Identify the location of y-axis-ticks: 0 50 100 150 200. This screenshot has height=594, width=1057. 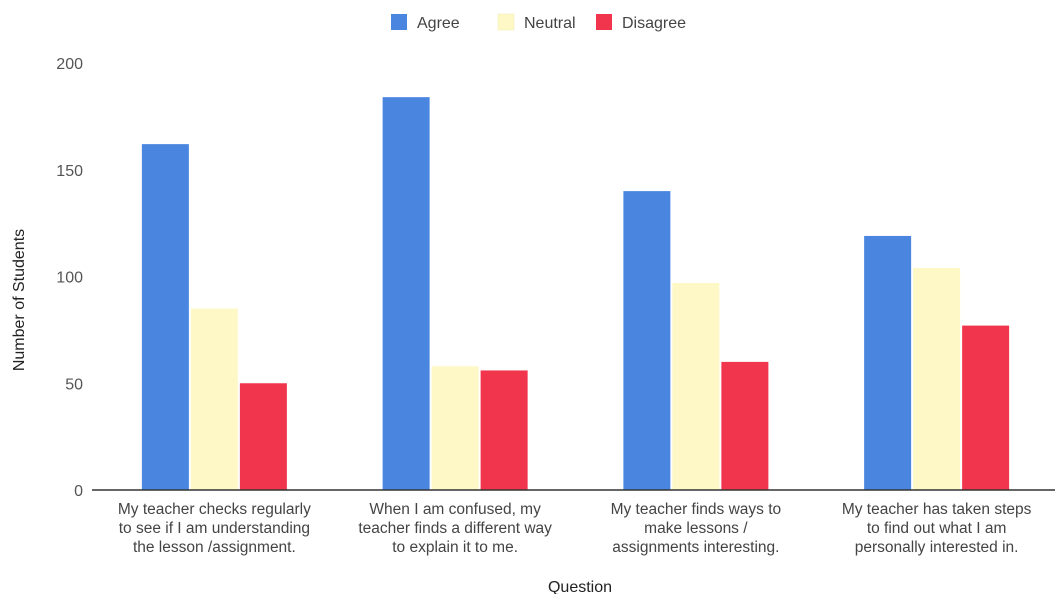
(69, 278).